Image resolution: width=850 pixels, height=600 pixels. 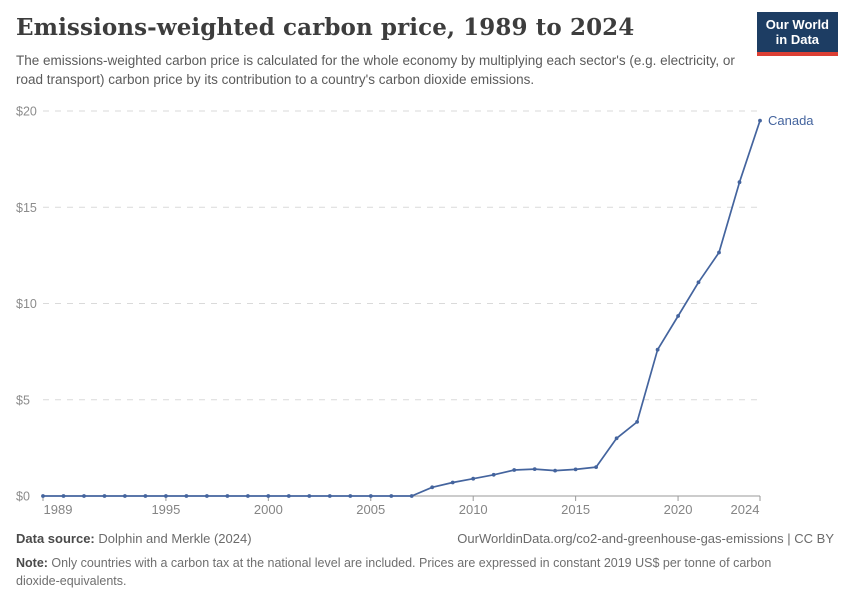 I want to click on data-source: Data source: Dolphin and Merkle (2024), so click(x=134, y=538).